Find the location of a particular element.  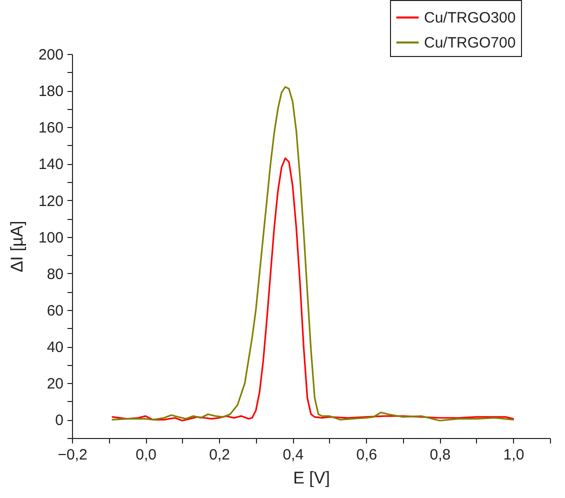

x-tick-label: 0,0 is located at coordinates (146, 455).